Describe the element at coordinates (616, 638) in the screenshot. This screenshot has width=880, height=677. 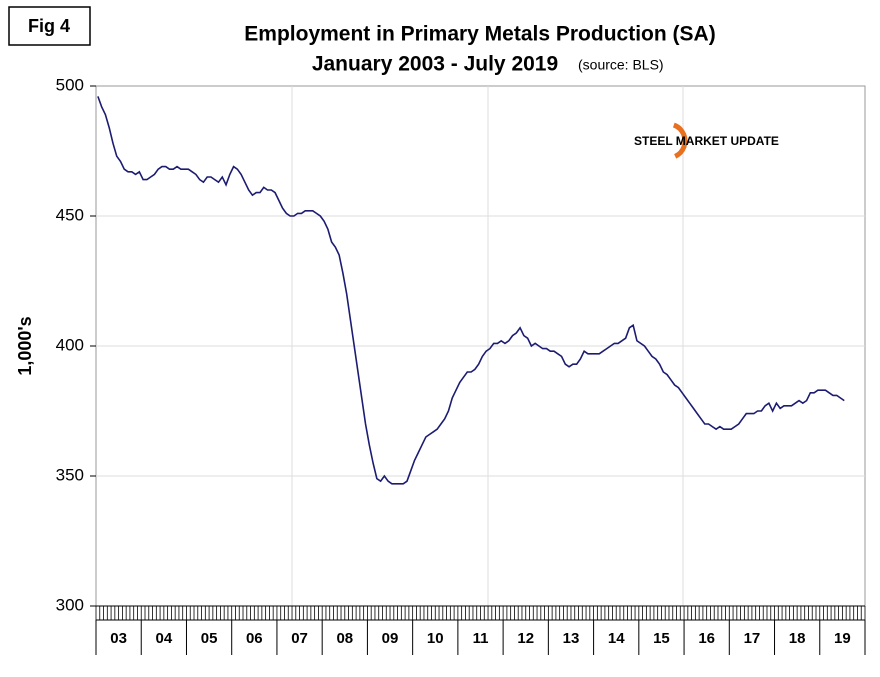
I see `x-tick-label: 14` at that location.